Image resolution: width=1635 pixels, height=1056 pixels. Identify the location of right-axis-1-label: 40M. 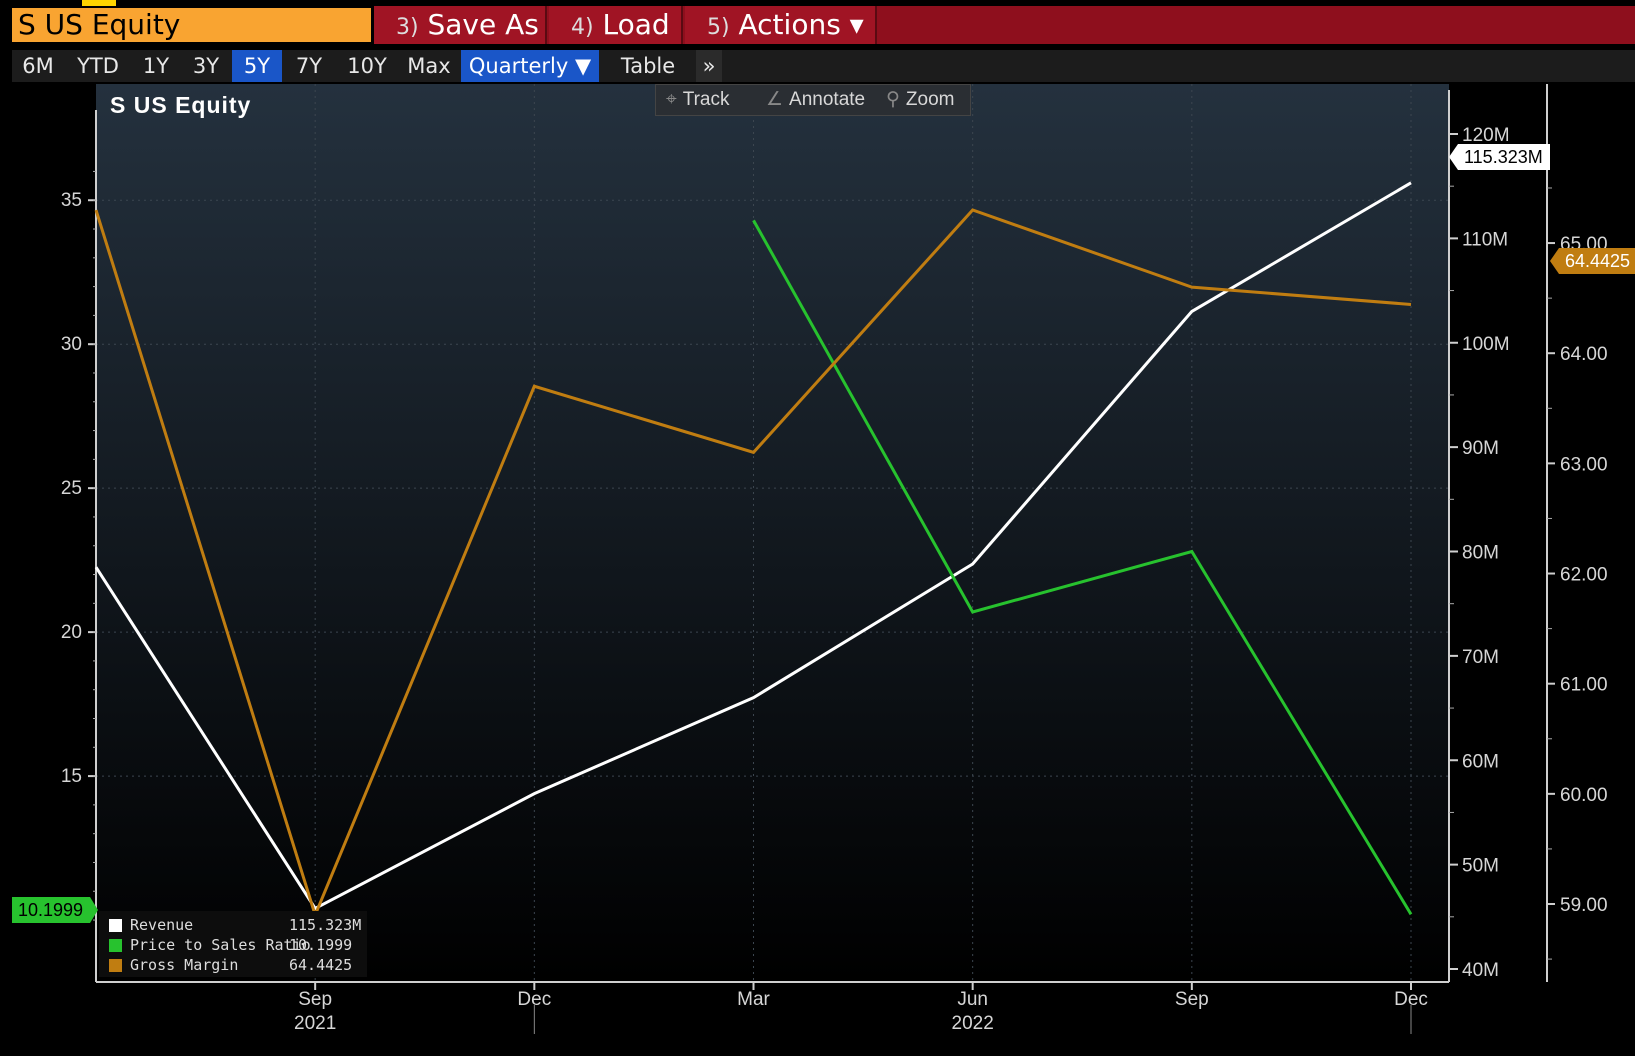
(1480, 970).